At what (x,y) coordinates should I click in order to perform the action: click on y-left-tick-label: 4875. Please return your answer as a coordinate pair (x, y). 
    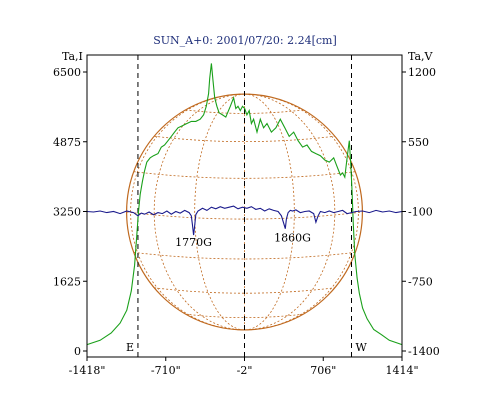
    Looking at the image, I should click on (67, 142).